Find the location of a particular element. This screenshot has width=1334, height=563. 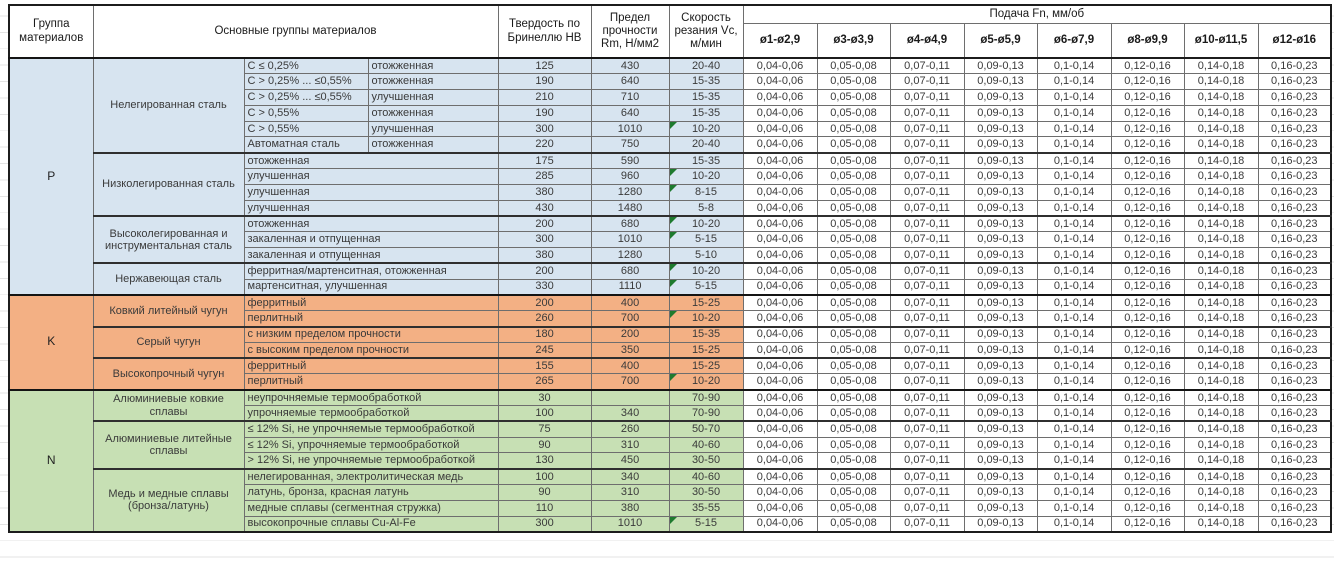

header-feed-col-7: ø10-ø11,5 is located at coordinates (1221, 40).